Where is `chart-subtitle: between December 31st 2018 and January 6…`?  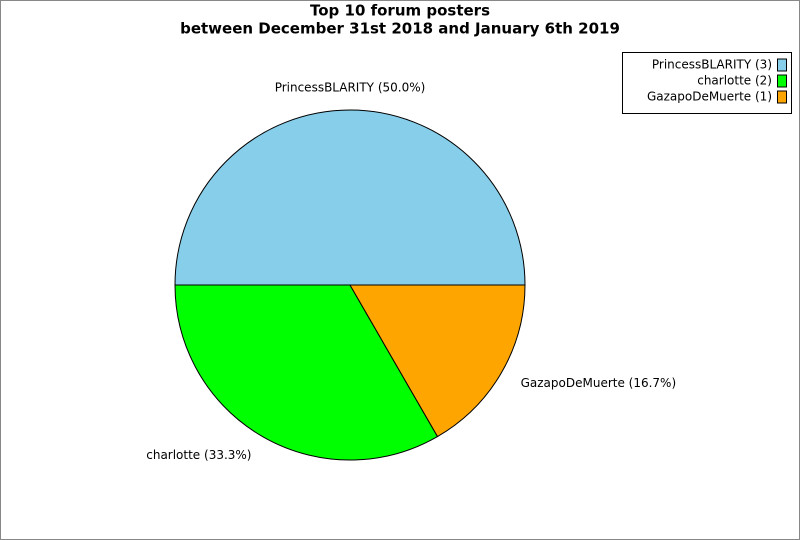
chart-subtitle: between December 31st 2018 and January 6… is located at coordinates (400, 29).